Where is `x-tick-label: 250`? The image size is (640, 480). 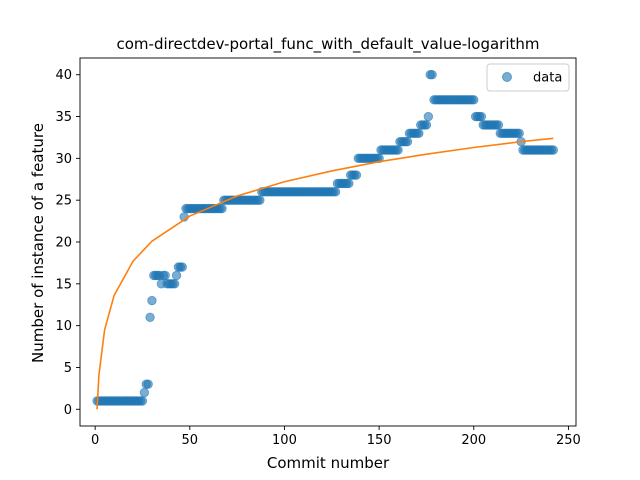 x-tick-label: 250 is located at coordinates (568, 440).